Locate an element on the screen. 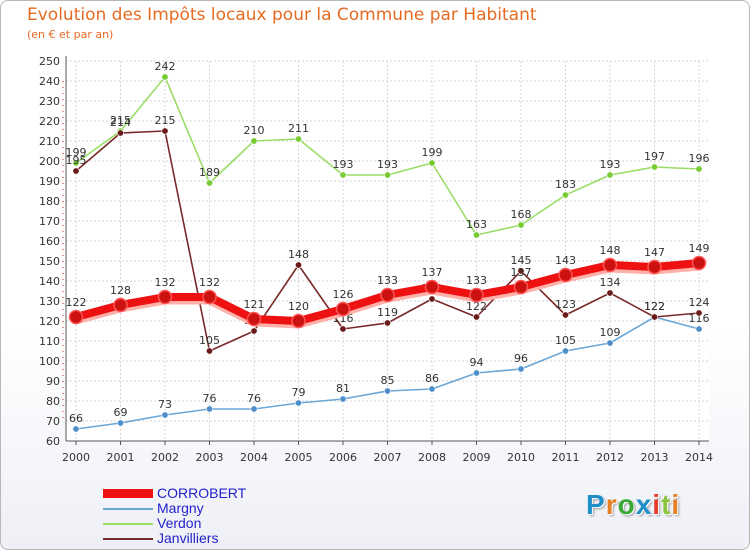  data-label-janvilliers: 214 is located at coordinates (120, 122).